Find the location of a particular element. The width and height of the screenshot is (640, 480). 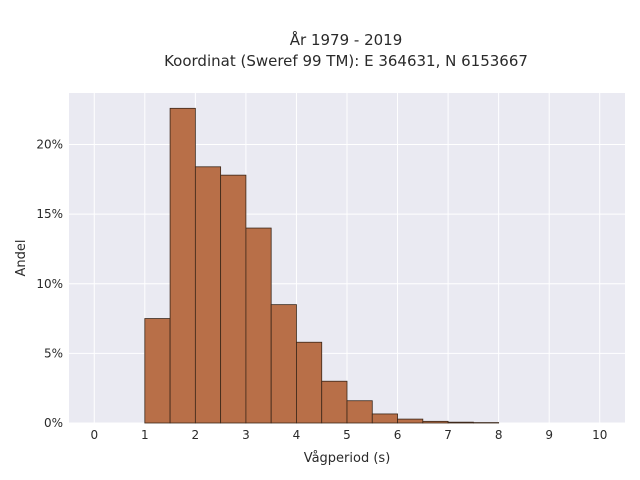

x-axis-ticks: 0 1 2 3 4 5 6 7 8 9 10 is located at coordinates (348, 435).